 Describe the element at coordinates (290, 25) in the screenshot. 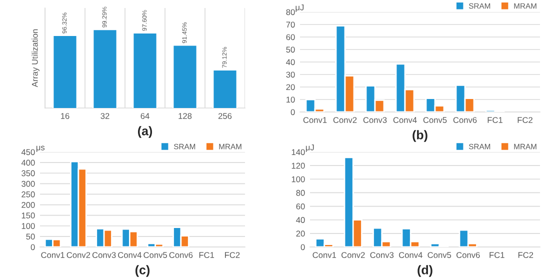

I see `y-tick-label: 70` at that location.